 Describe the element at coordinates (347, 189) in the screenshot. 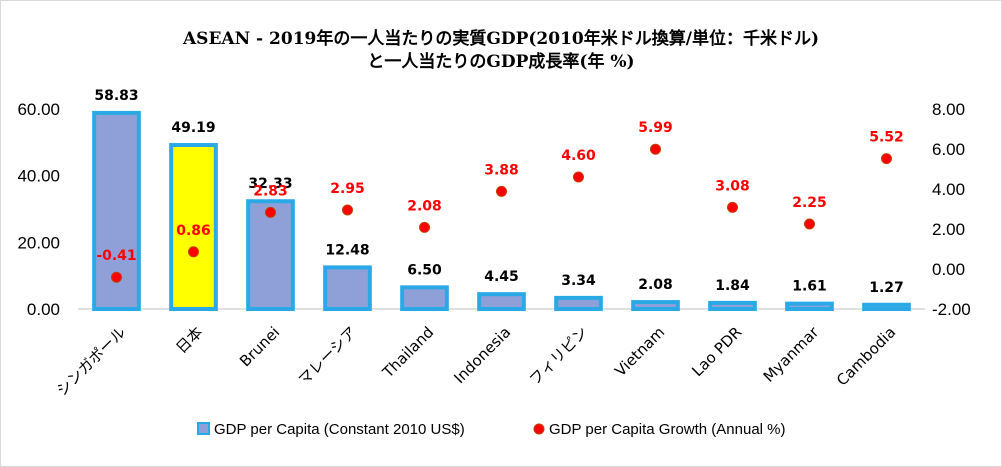

I see `growth-value-label: 2.95` at that location.